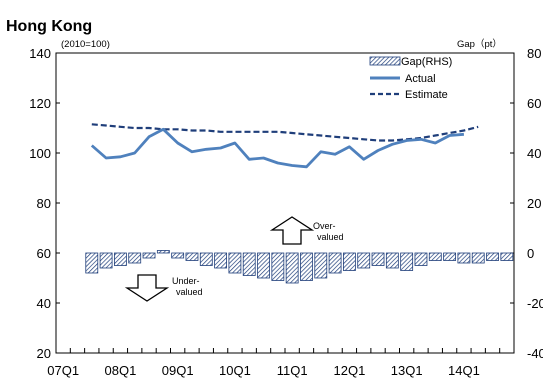 The width and height of the screenshot is (543, 390). What do you see at coordinates (530, 253) in the screenshot?
I see `right-tick-label: 0` at bounding box center [530, 253].